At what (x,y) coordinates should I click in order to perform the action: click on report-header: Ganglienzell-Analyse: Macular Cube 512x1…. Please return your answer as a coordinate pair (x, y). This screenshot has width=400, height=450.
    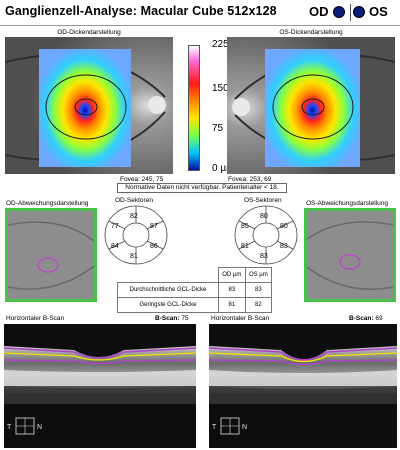
    Looking at the image, I should click on (200, 13).